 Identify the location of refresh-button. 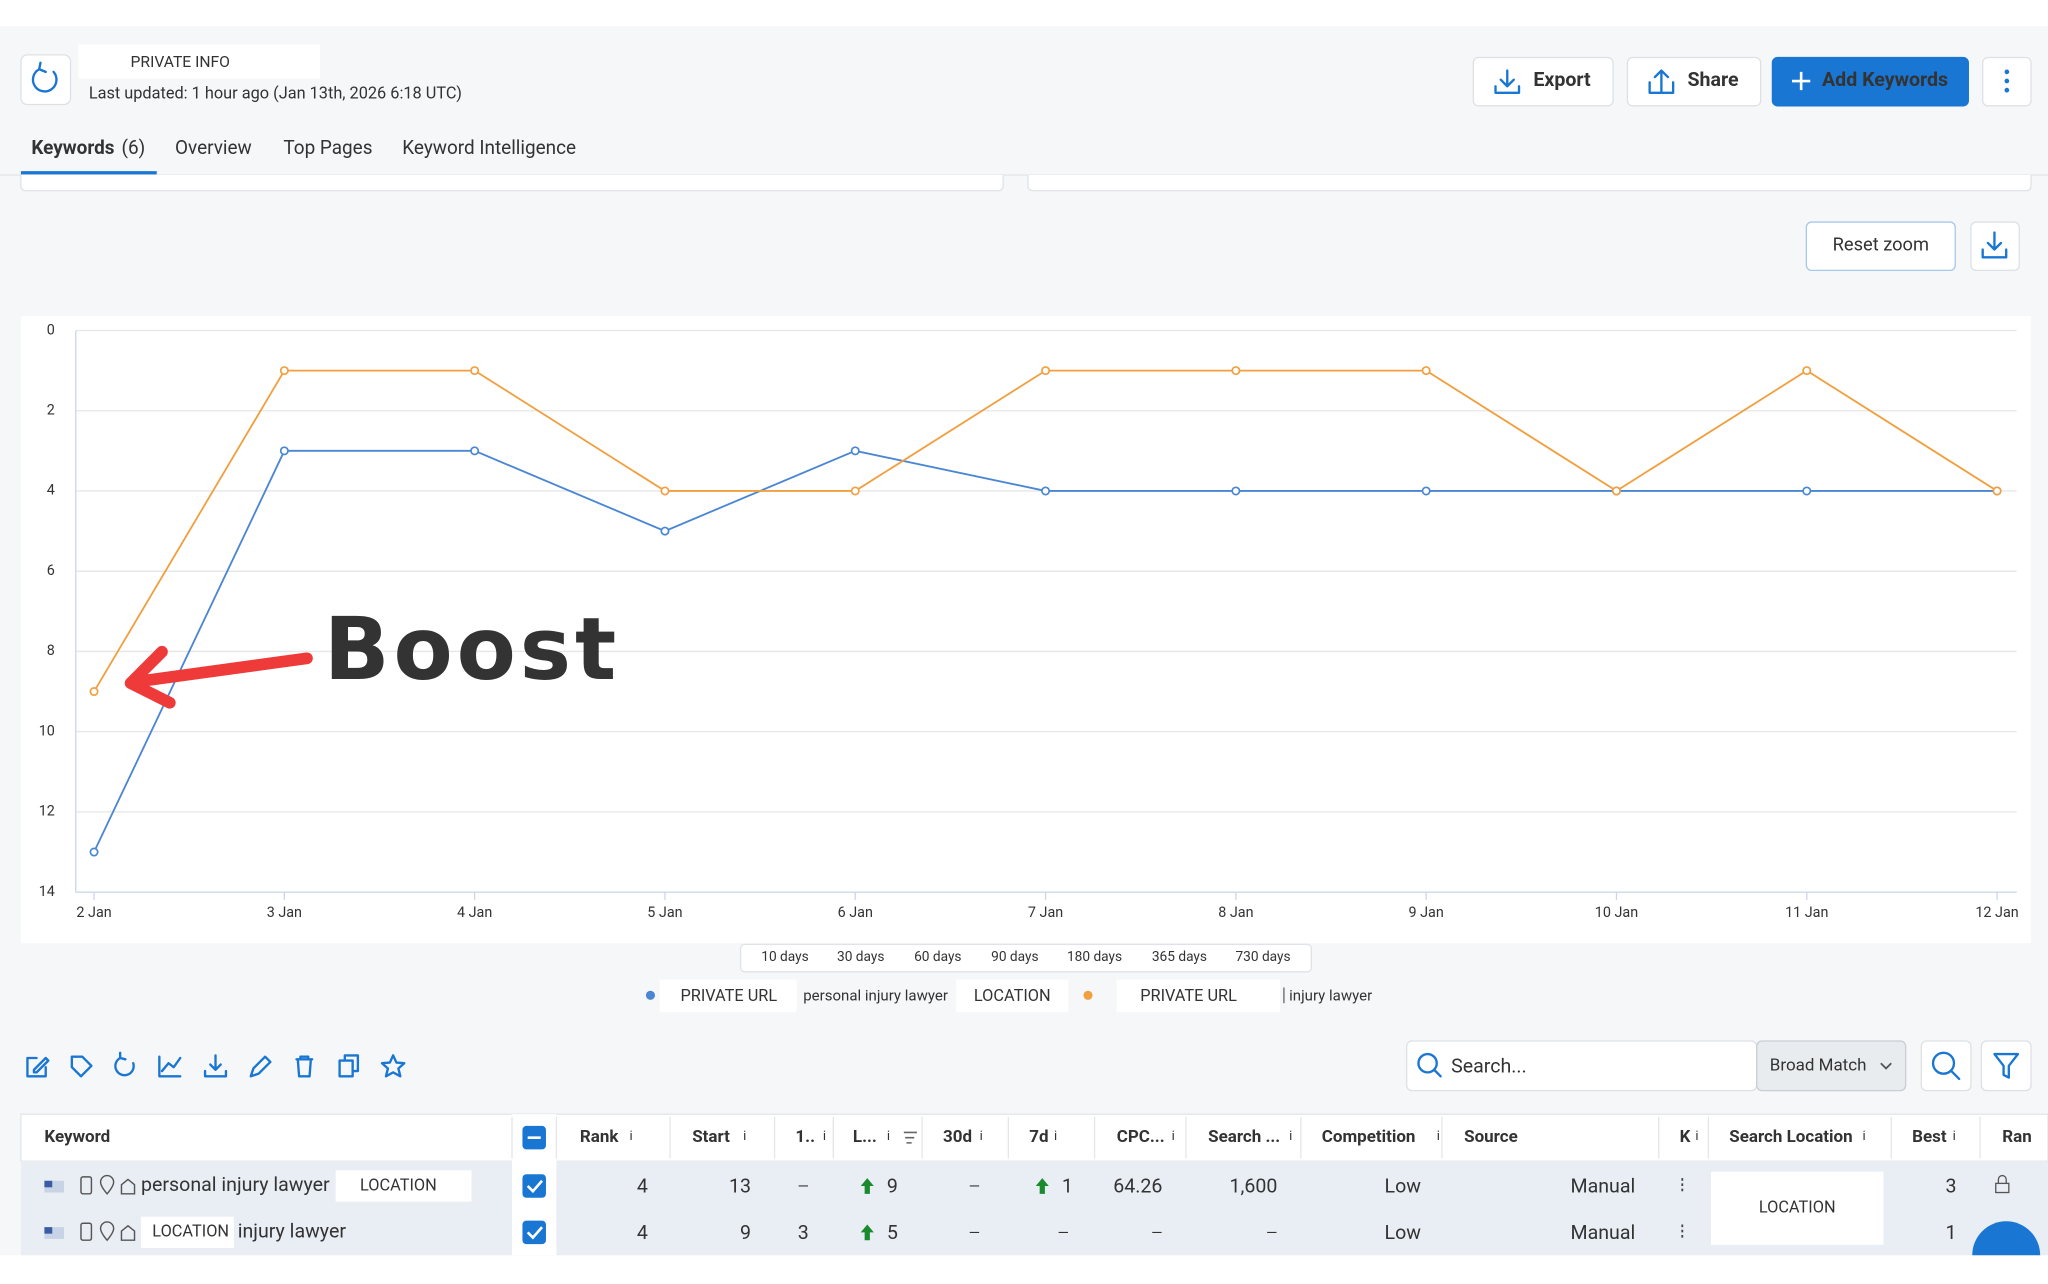
(46, 80).